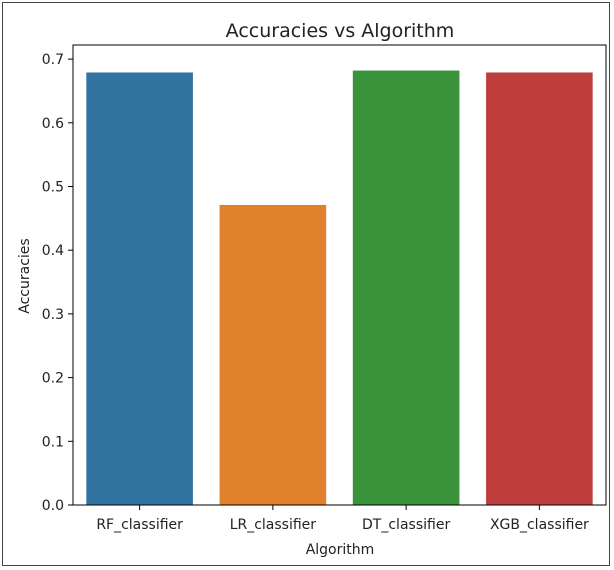  I want to click on y-axis-label: Accuracies, so click(25, 275).